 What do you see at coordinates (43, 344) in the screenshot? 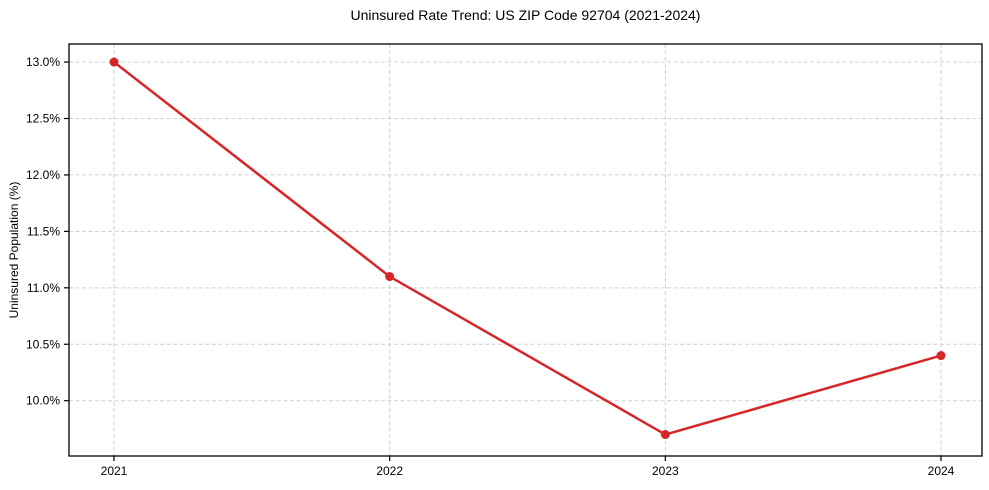
I see `y-tick-label: 10.5%` at bounding box center [43, 344].